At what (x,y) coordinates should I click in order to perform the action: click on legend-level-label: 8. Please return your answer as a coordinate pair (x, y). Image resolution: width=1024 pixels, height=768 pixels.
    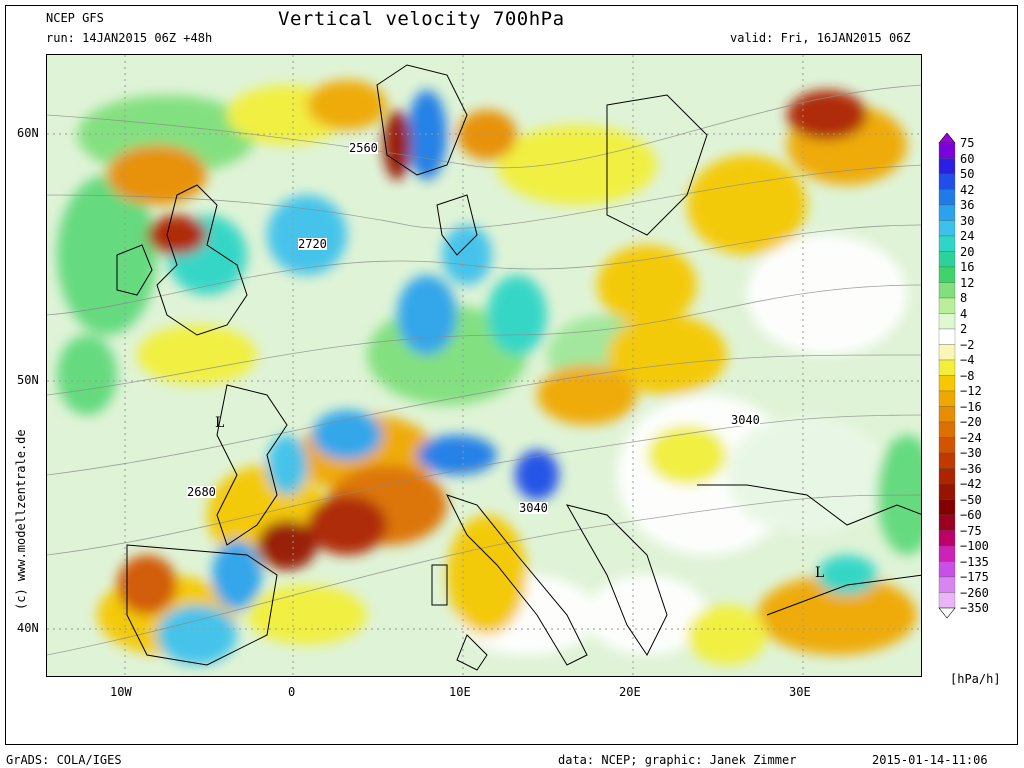
    Looking at the image, I should click on (964, 298).